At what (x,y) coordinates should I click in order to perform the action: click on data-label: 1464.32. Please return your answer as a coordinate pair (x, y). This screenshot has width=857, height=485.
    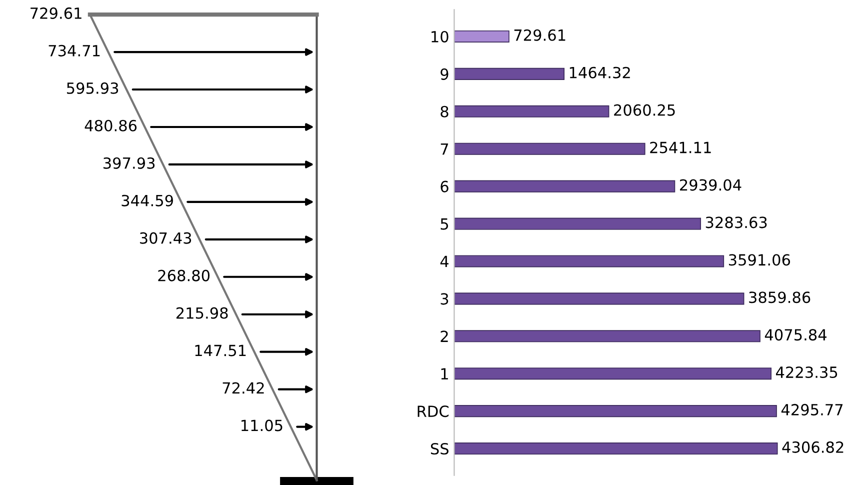
    Looking at the image, I should click on (600, 72).